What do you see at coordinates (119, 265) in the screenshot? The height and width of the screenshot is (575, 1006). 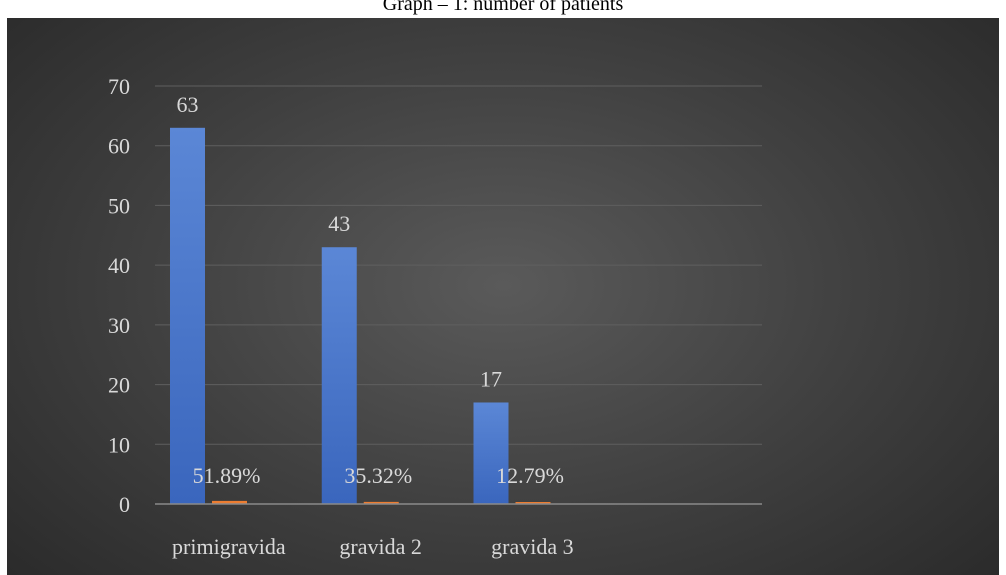 I see `y-tick-label: 40` at bounding box center [119, 265].